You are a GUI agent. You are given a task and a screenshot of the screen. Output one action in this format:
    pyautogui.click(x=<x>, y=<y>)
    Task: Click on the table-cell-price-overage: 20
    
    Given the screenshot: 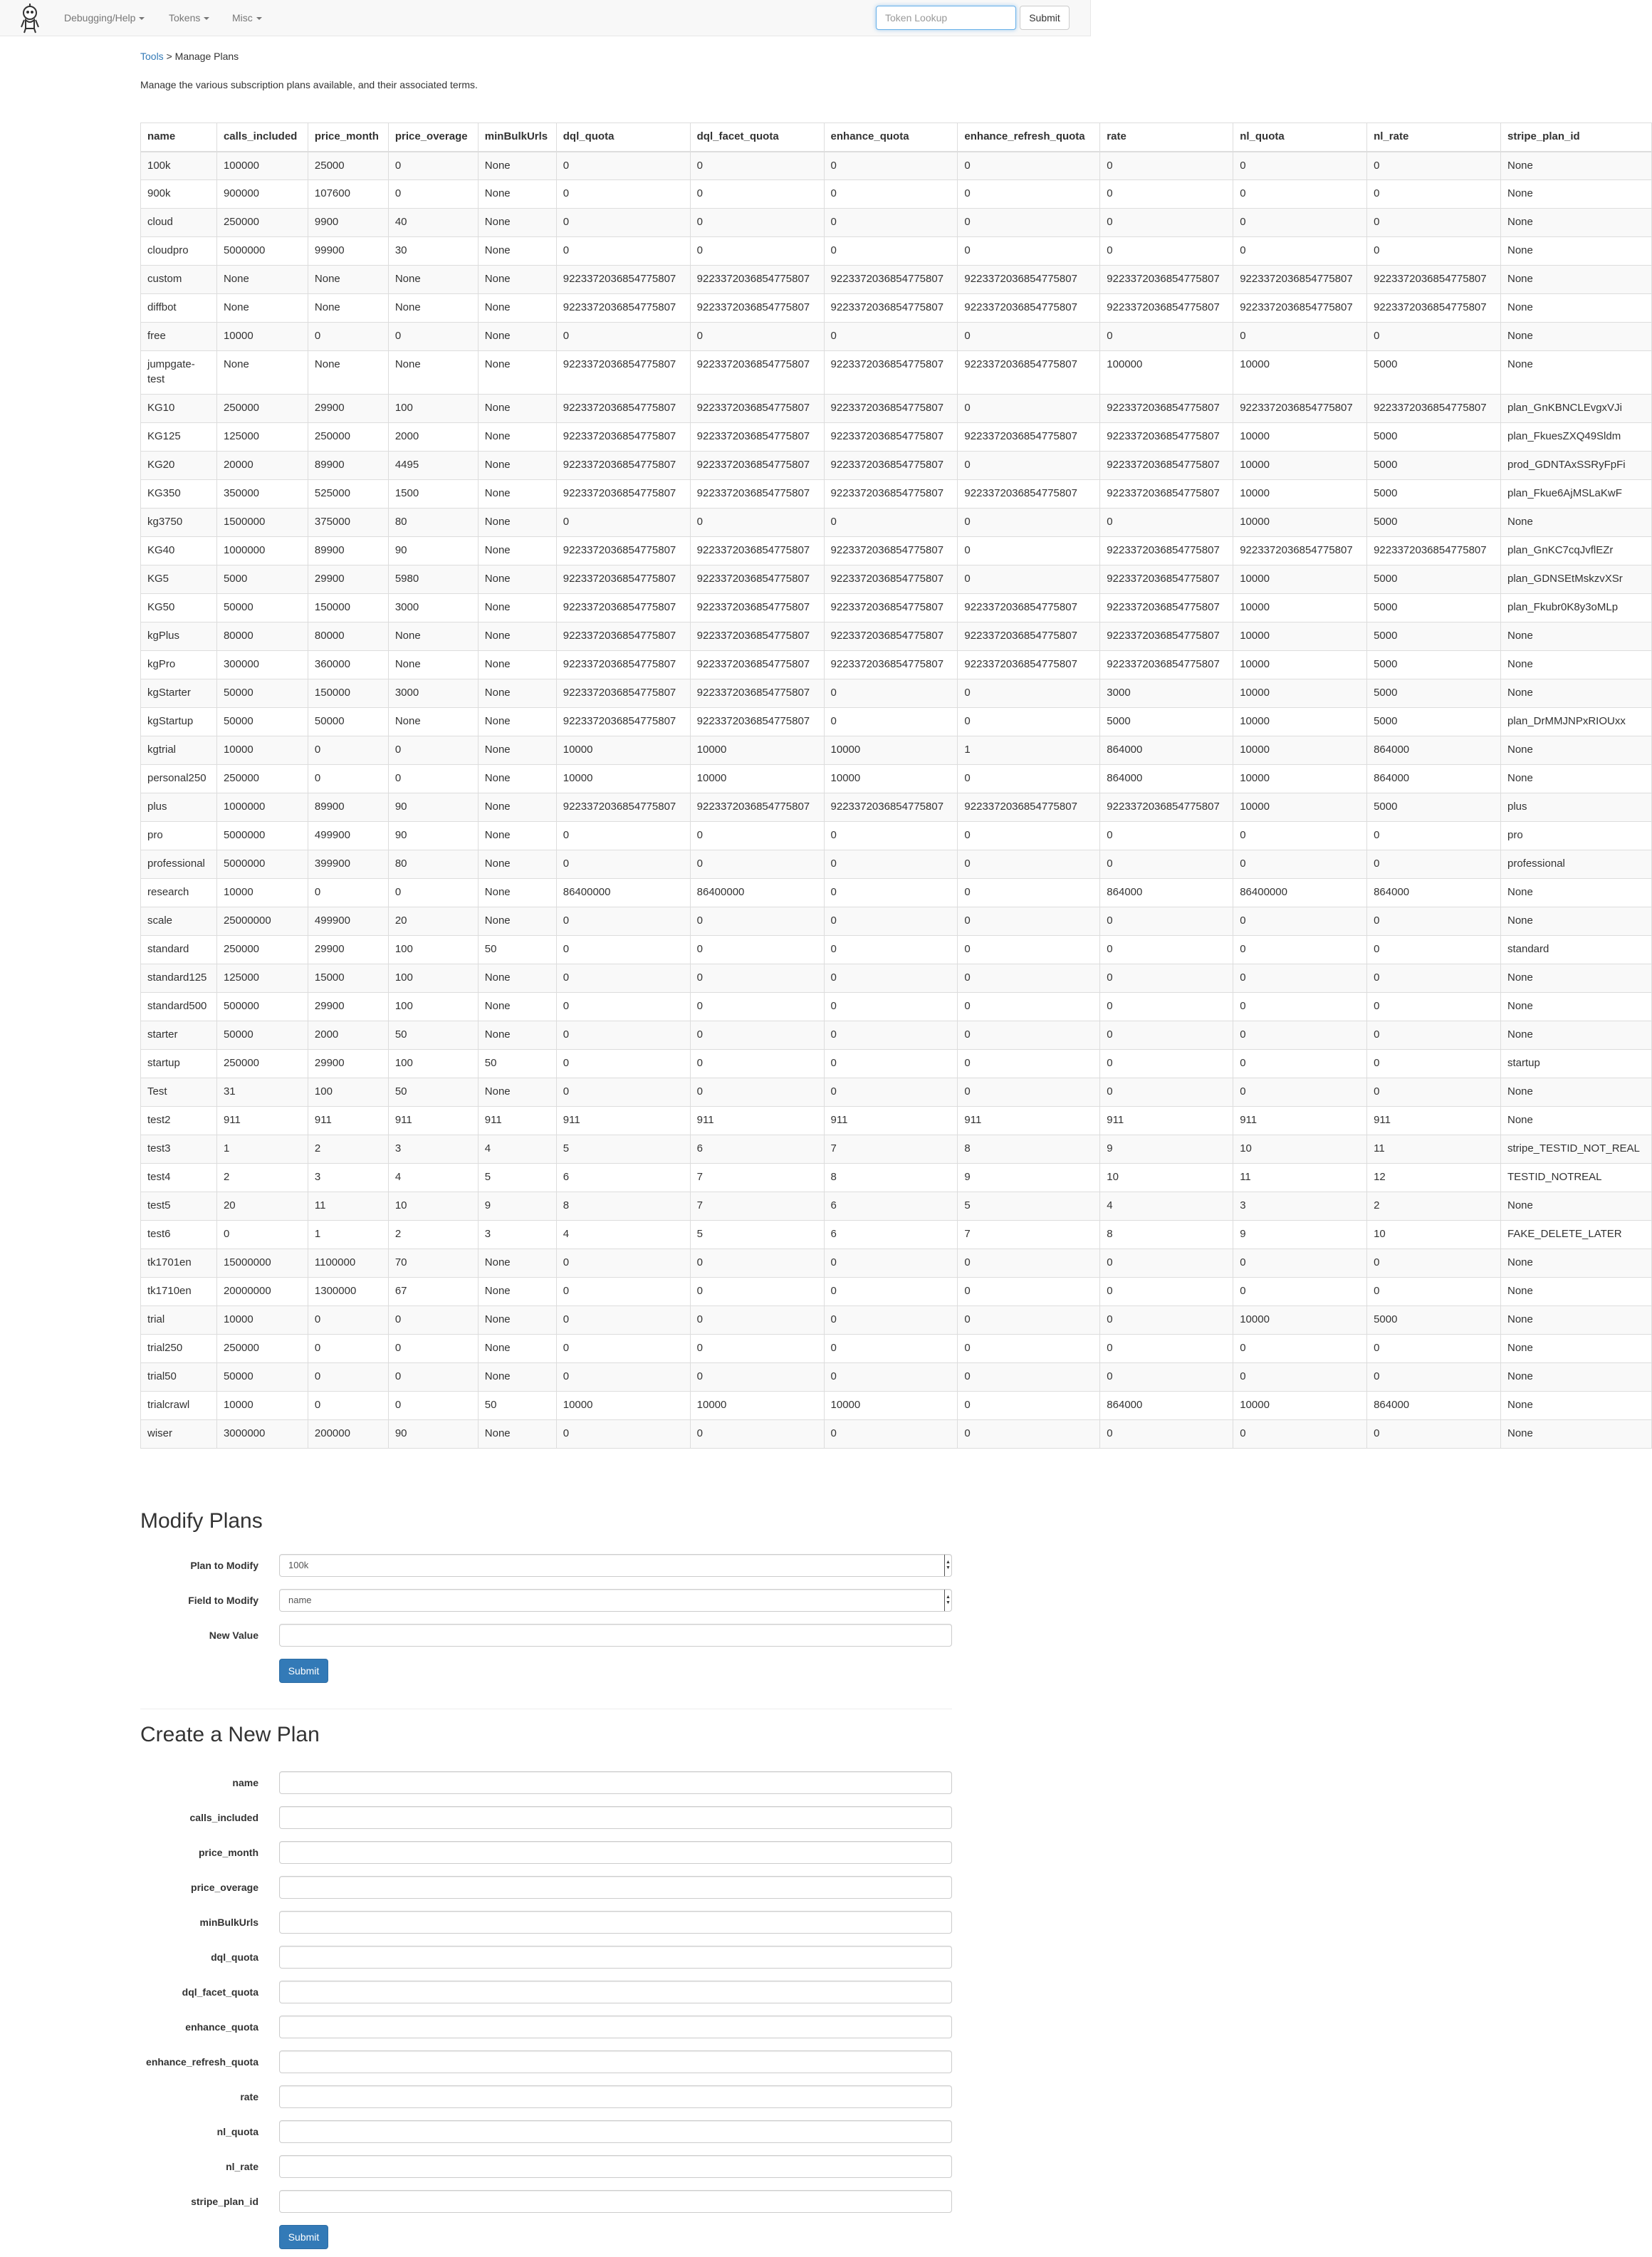 What is the action you would take?
    pyautogui.click(x=433, y=921)
    